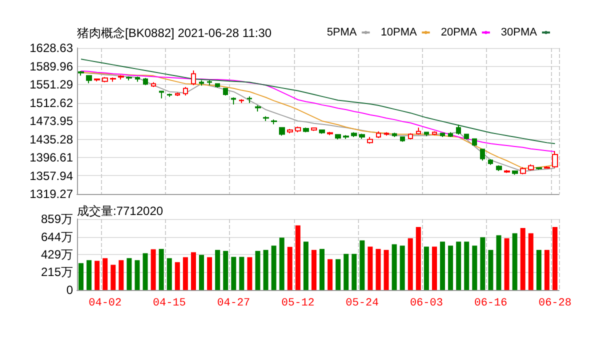 This screenshot has height=337, width=601. Describe the element at coordinates (52, 48) in the screenshot. I see `y-tick-label: 1628.63` at that location.